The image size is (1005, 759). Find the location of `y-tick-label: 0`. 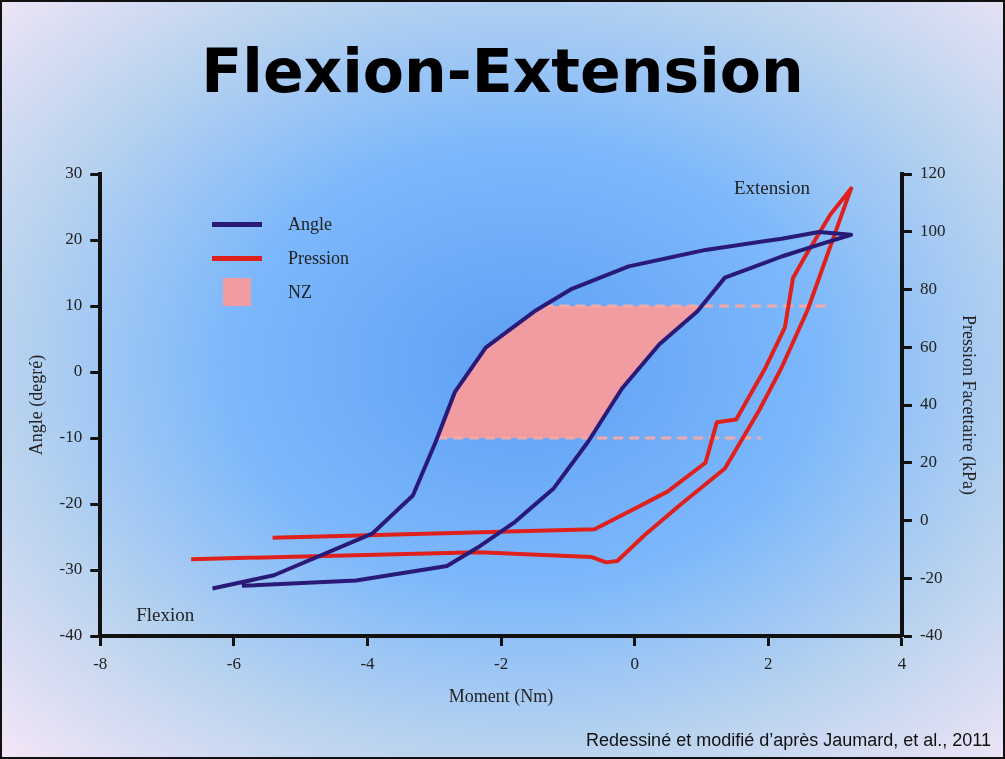

y-tick-label: 0 is located at coordinates (78, 371).